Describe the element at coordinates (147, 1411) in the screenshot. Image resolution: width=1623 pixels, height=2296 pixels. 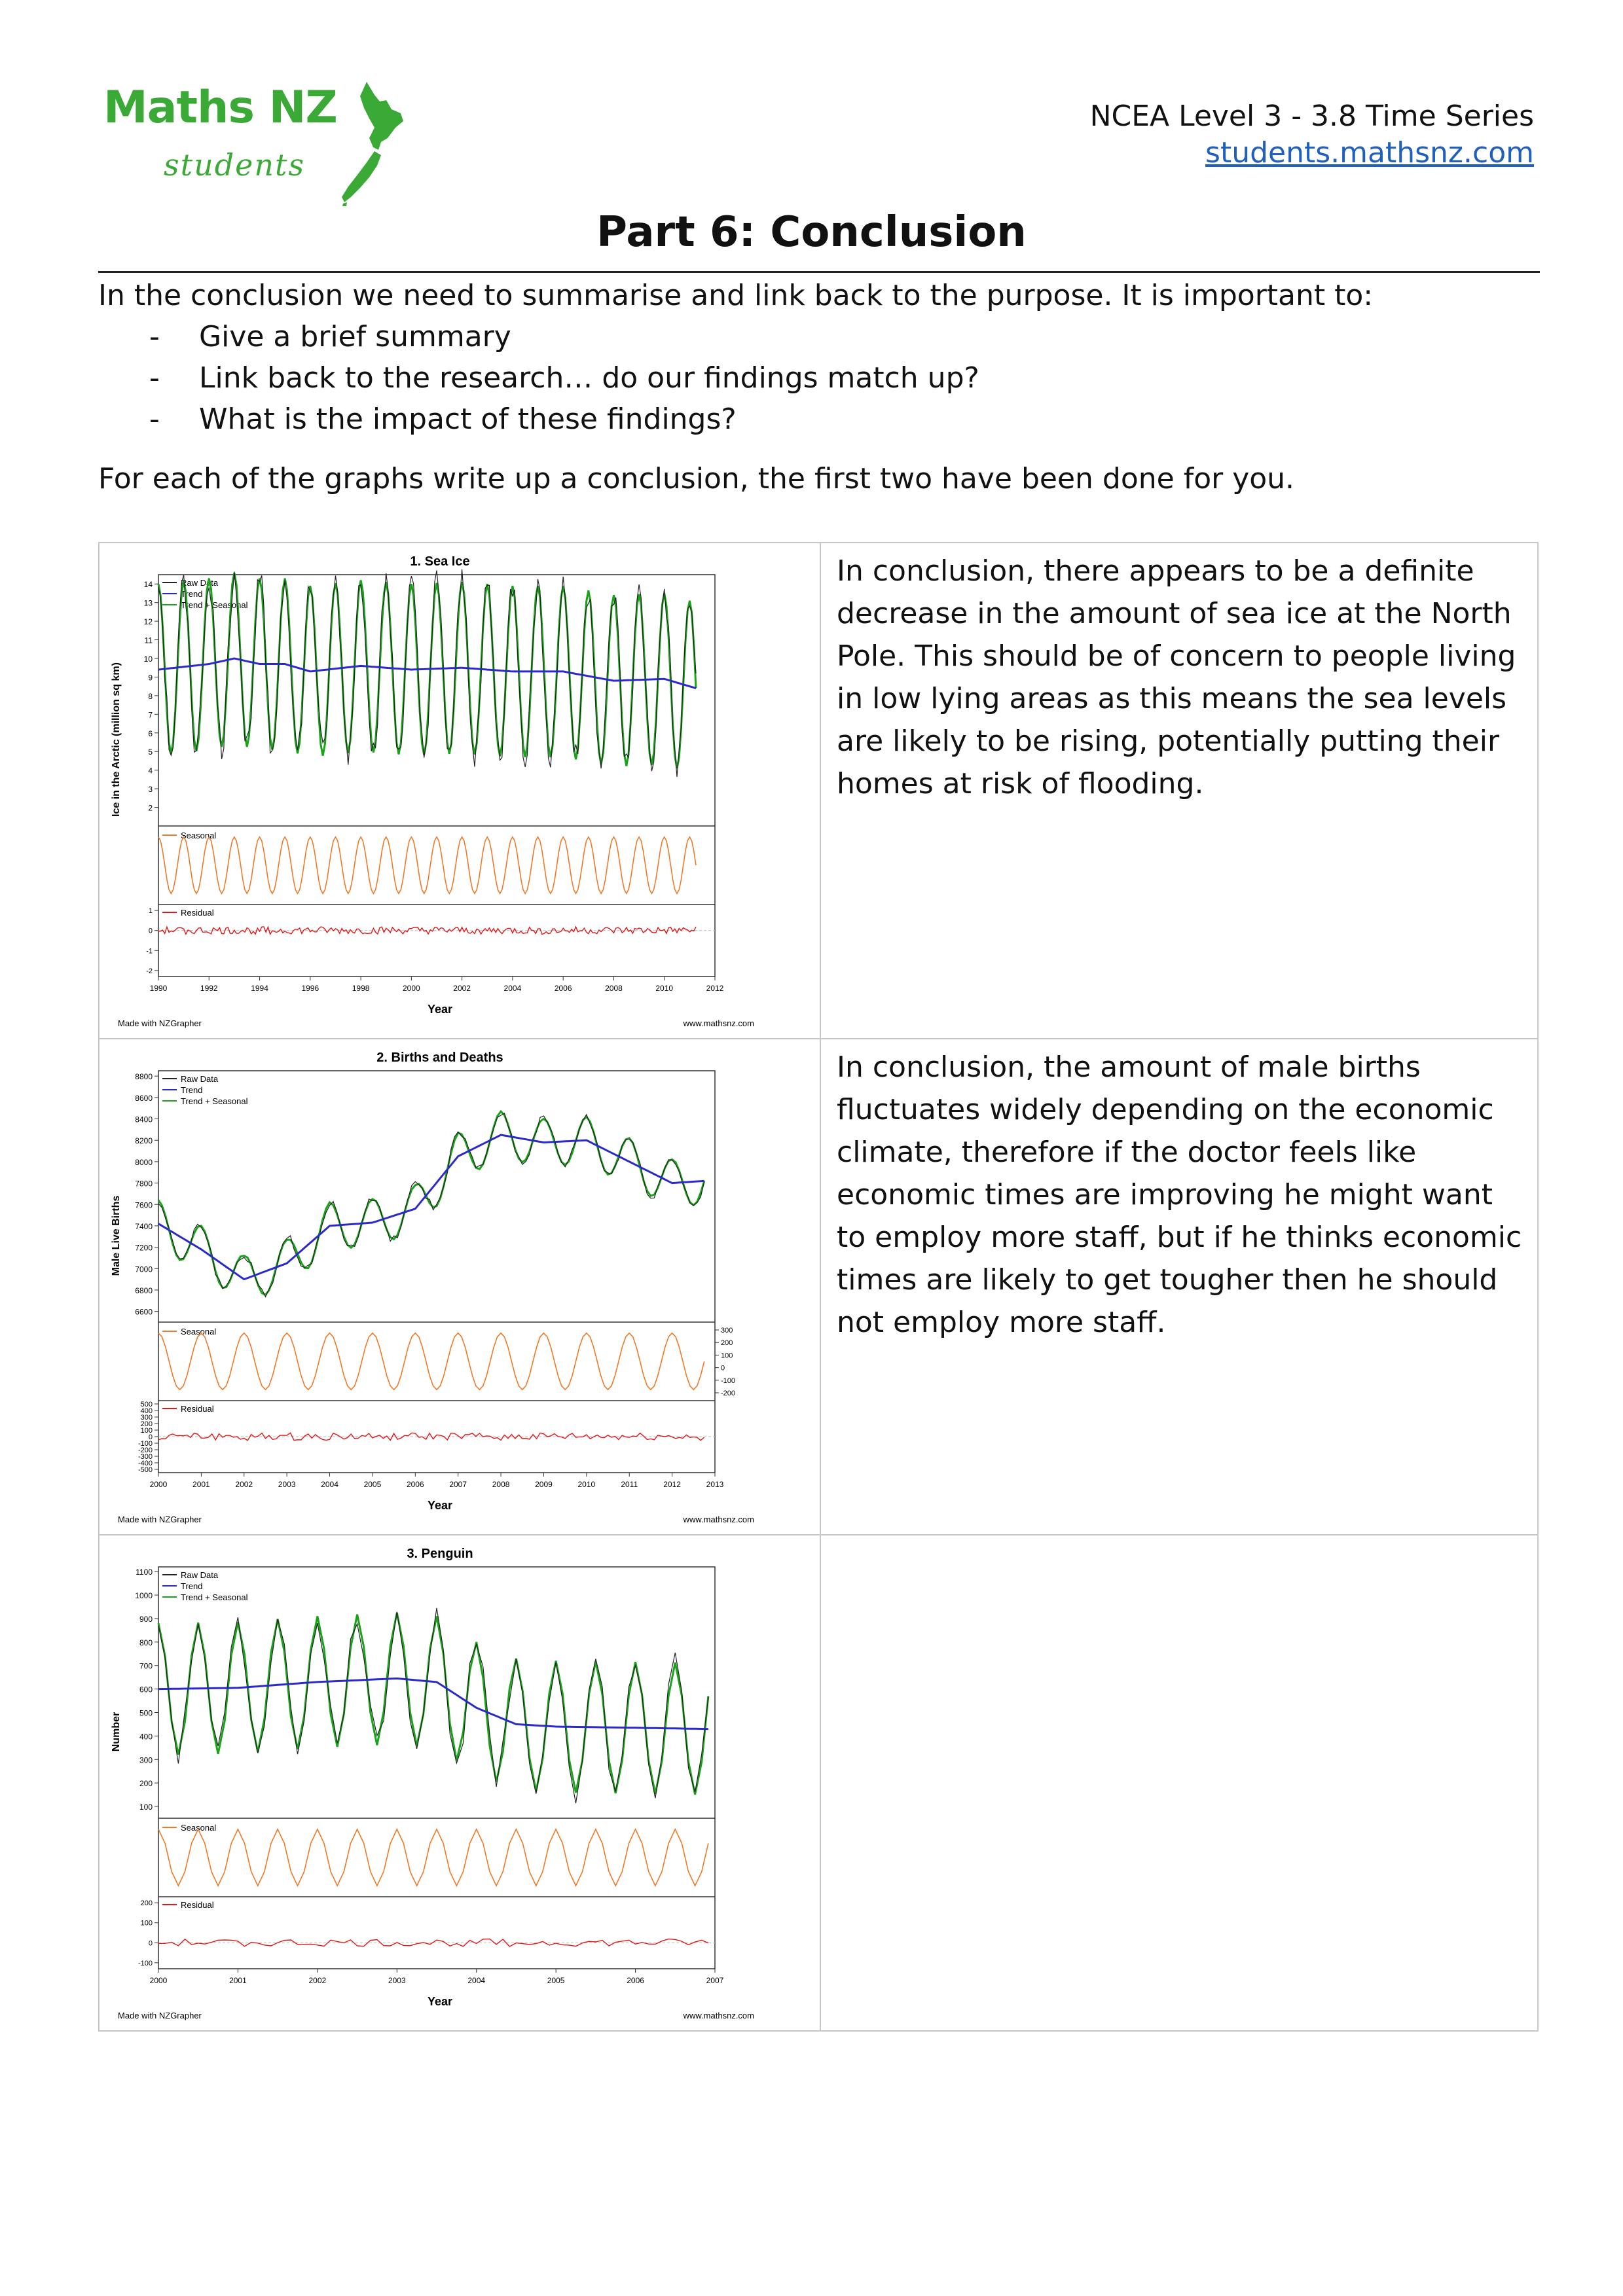
I see `residual-tick-label: 400` at that location.